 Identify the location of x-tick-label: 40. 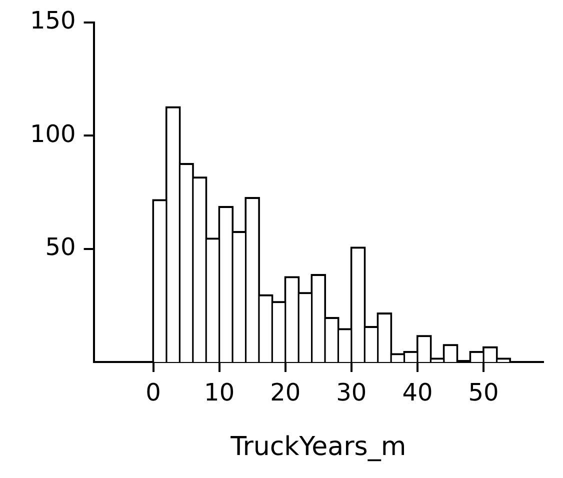
(417, 392).